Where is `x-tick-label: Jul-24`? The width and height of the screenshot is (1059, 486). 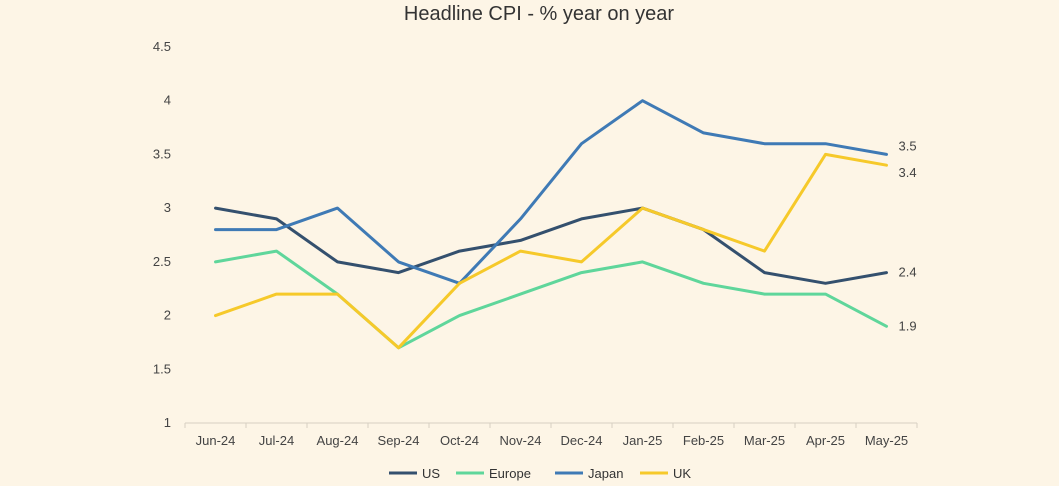 x-tick-label: Jul-24 is located at coordinates (276, 440).